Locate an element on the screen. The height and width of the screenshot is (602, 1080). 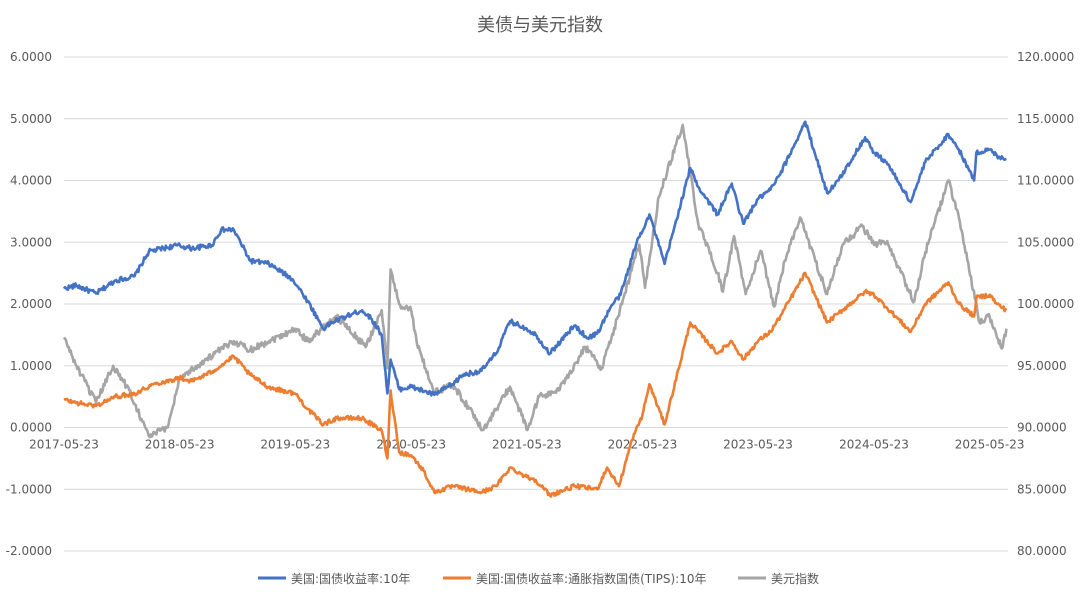
left-tick-label: 6.0000 is located at coordinates (31, 57).